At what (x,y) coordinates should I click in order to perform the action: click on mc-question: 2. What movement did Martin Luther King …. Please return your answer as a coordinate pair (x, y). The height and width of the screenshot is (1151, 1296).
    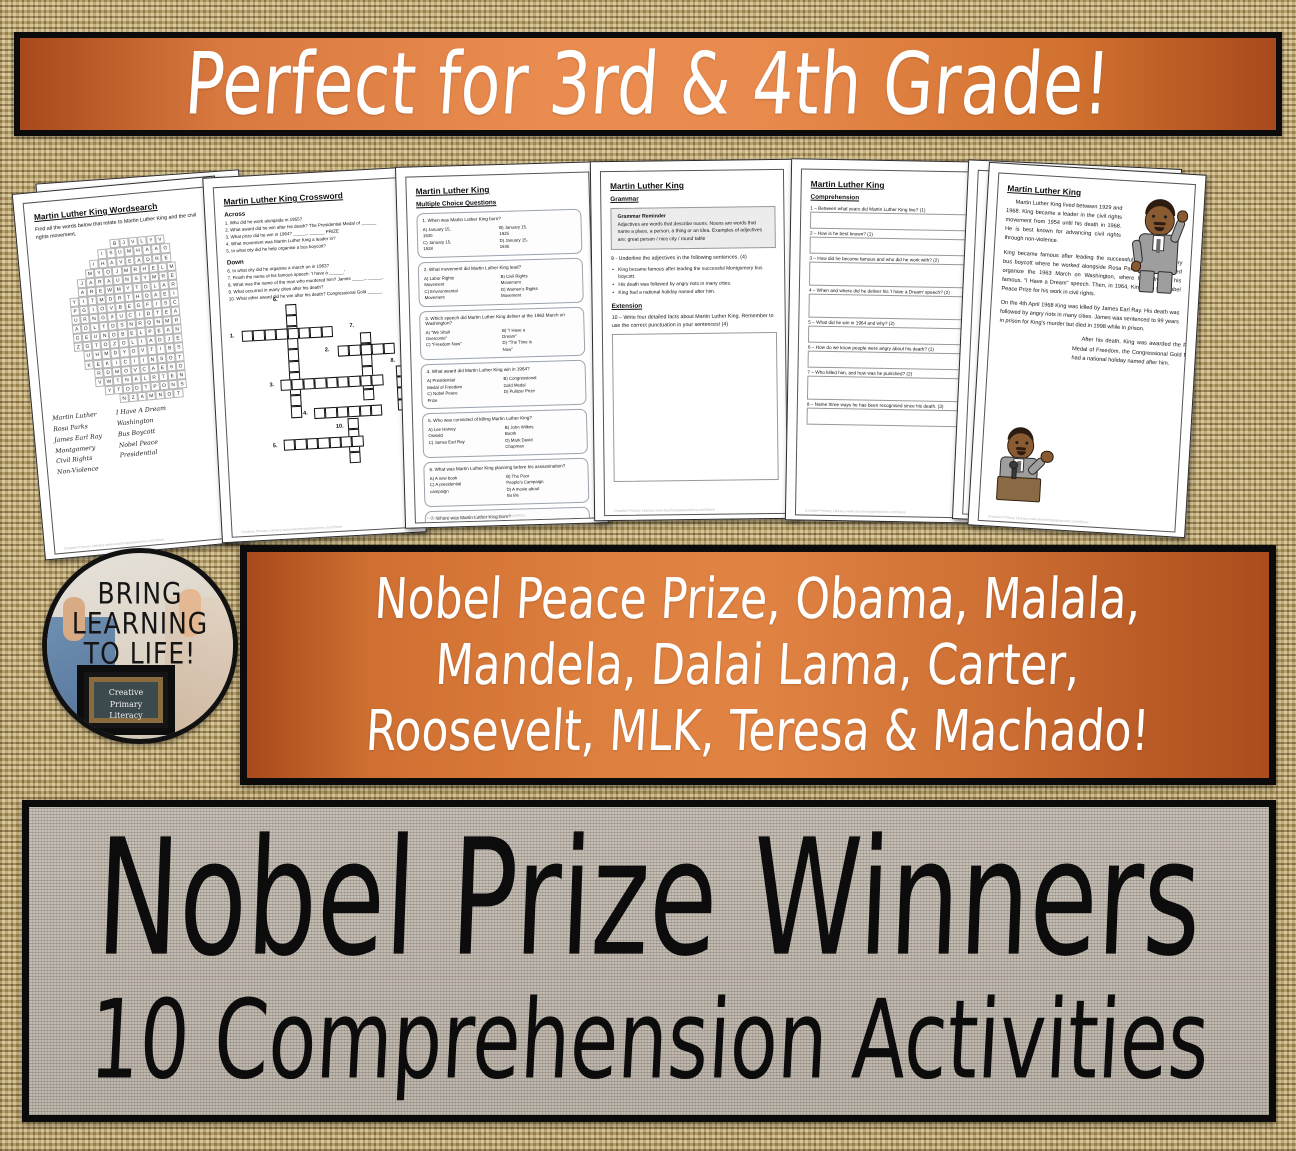
    Looking at the image, I should click on (500, 282).